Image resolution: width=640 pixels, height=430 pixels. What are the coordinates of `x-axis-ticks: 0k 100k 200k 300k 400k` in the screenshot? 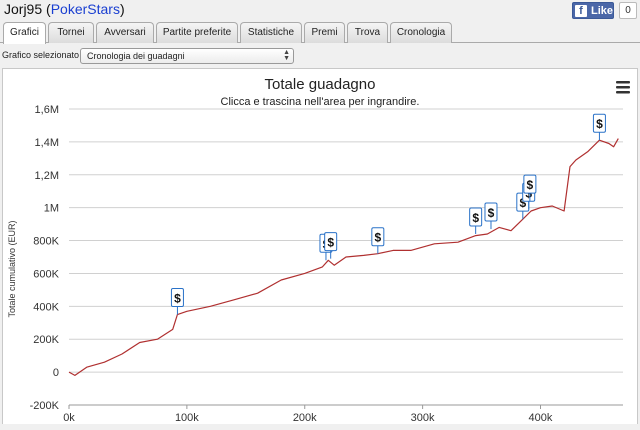 It's located at (343, 414).